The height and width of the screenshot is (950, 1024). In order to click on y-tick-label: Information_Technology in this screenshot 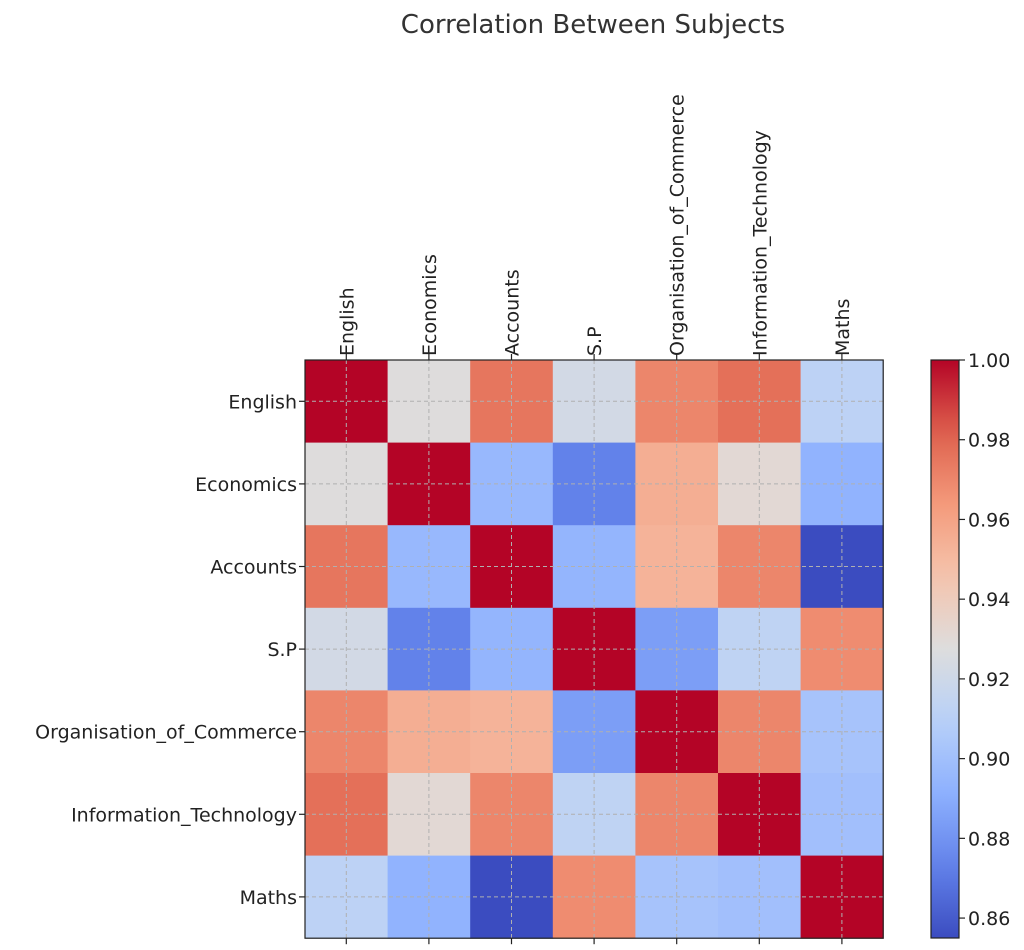, I will do `click(184, 815)`.